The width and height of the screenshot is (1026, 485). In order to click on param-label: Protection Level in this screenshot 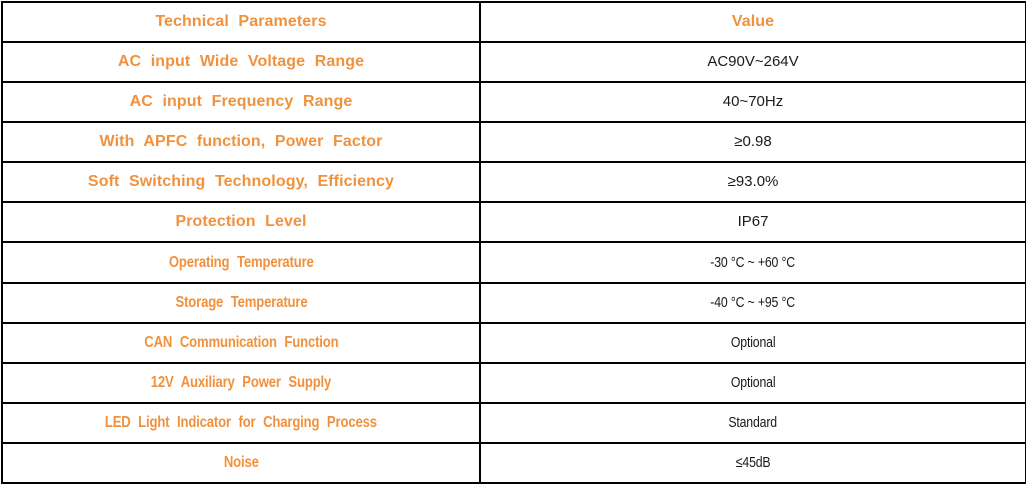, I will do `click(241, 222)`.